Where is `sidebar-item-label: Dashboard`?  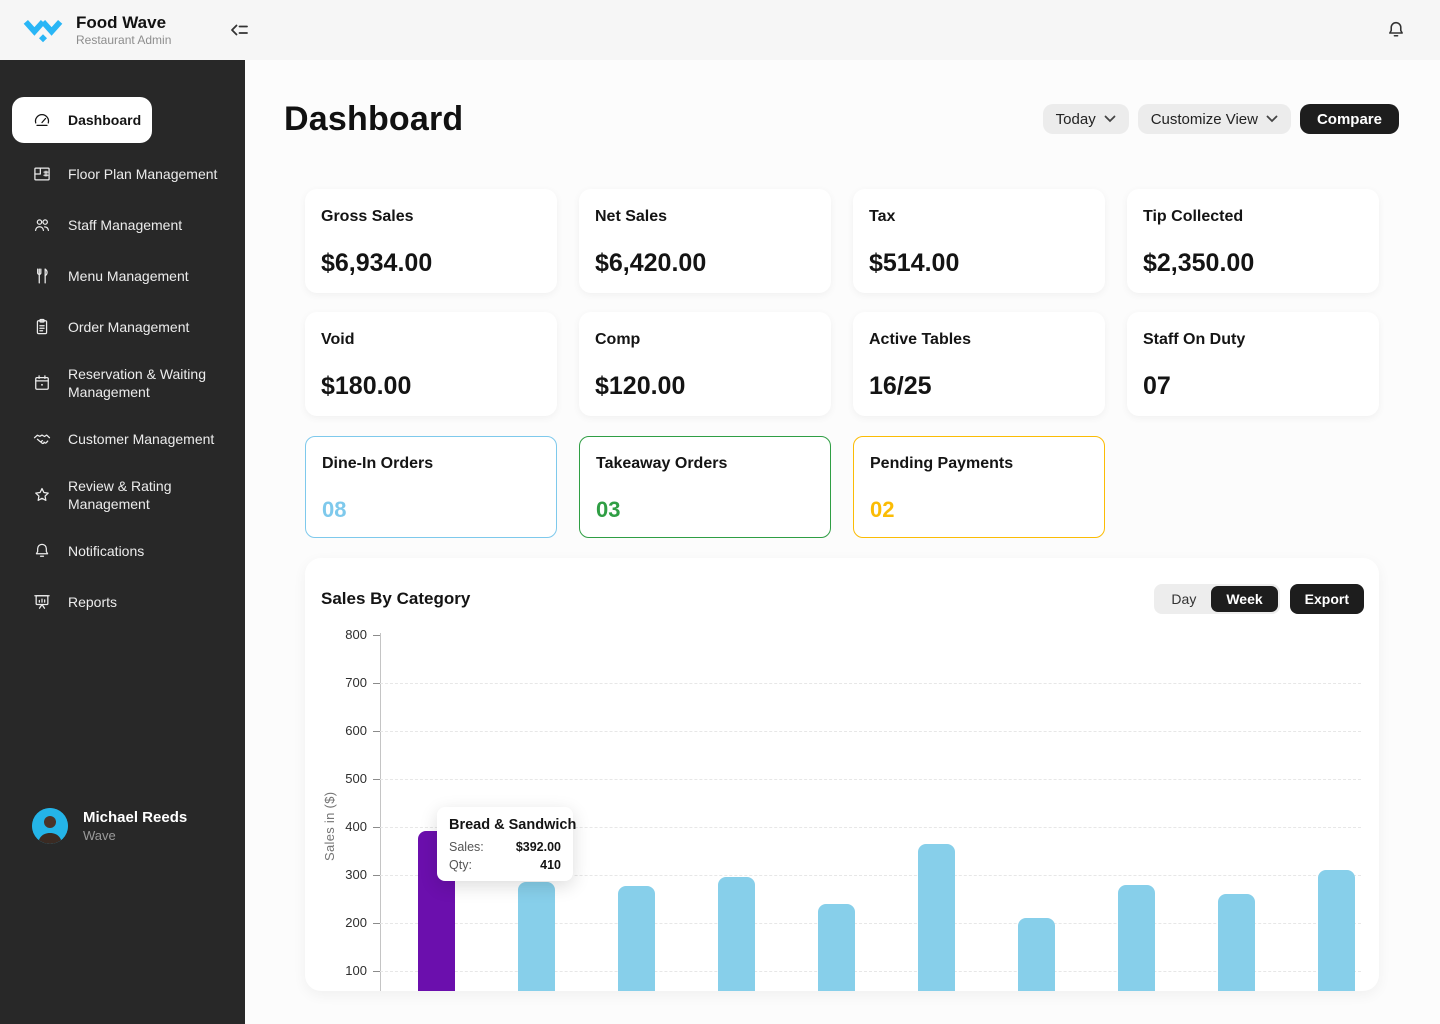 sidebar-item-label: Dashboard is located at coordinates (105, 119).